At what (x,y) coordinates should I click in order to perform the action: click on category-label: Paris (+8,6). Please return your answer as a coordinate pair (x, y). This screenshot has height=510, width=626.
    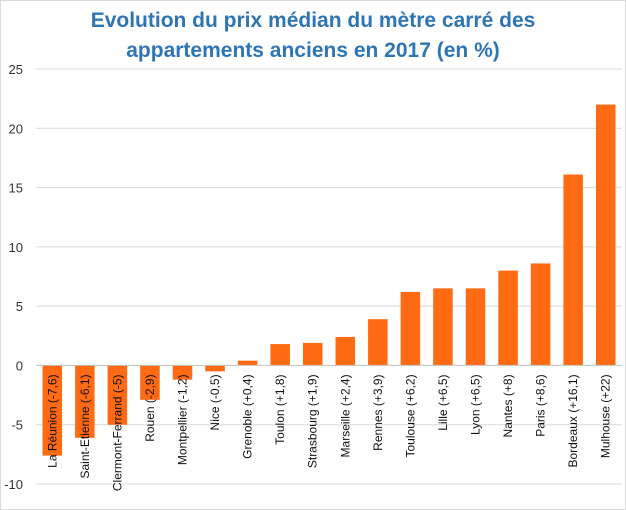
    Looking at the image, I should click on (541, 405).